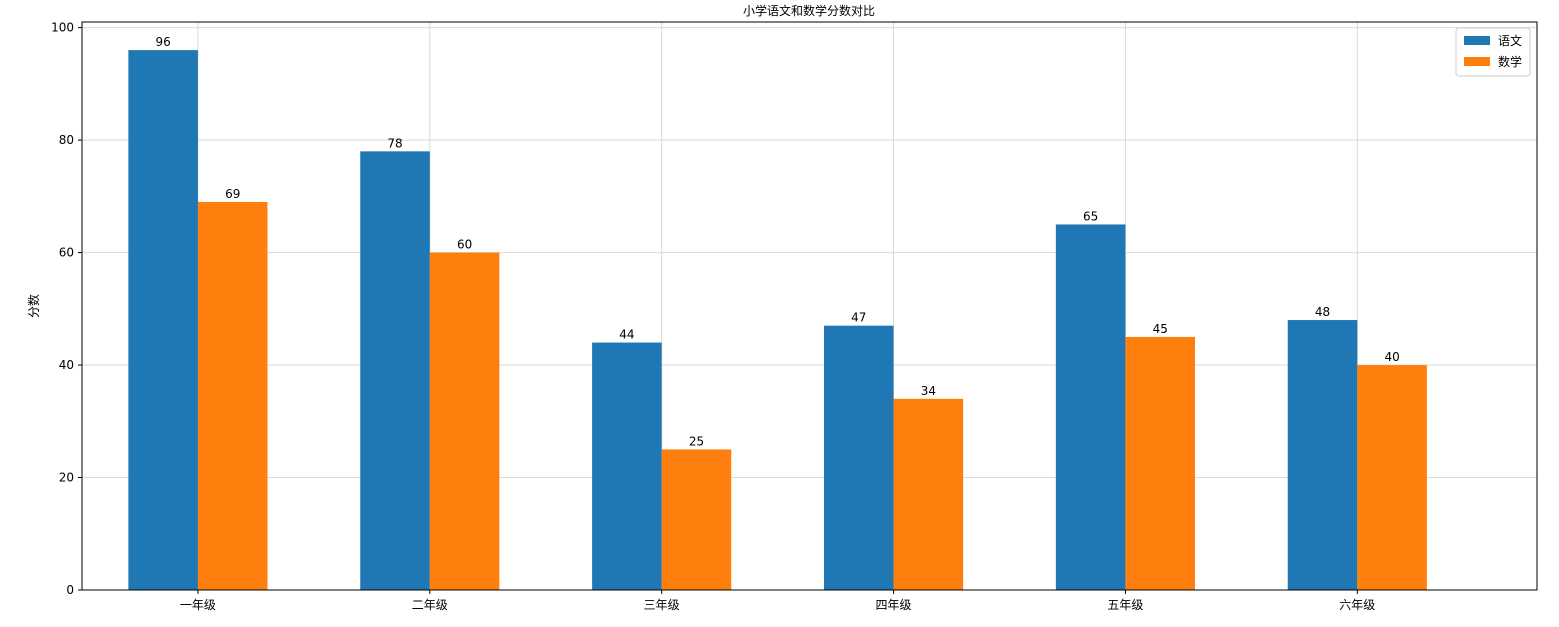 The height and width of the screenshot is (627, 1559). I want to click on x-tick-label: 六年级, so click(1357, 605).